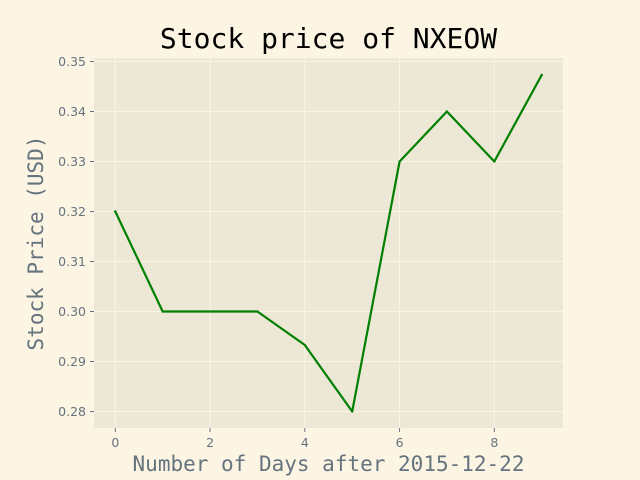 The width and height of the screenshot is (640, 480). What do you see at coordinates (305, 442) in the screenshot?
I see `x-tick-label: 4` at bounding box center [305, 442].